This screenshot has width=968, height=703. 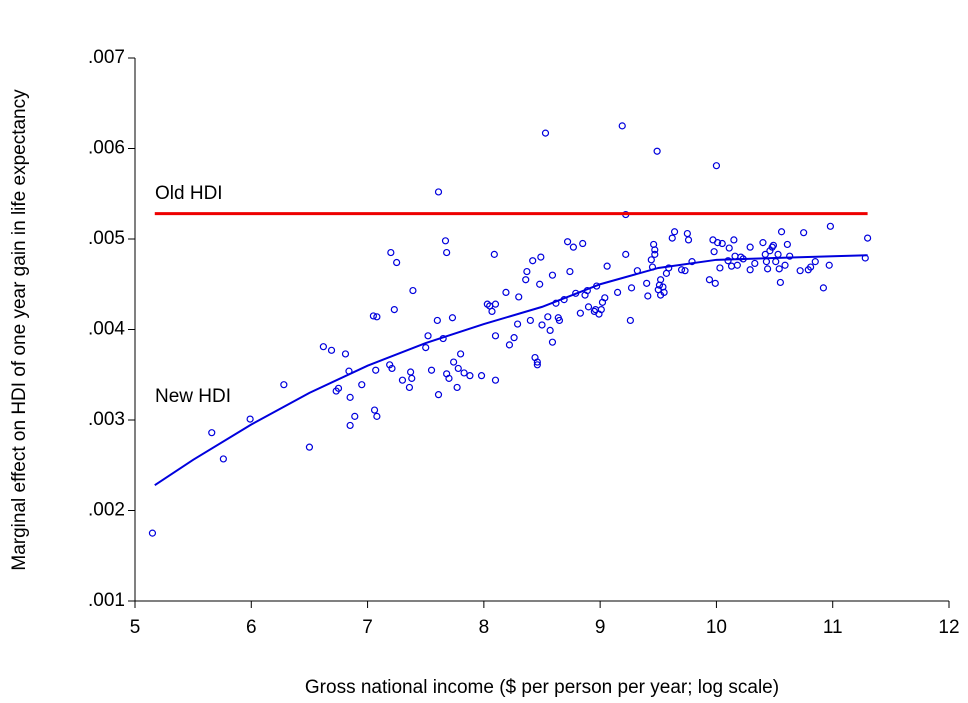 What do you see at coordinates (367, 627) in the screenshot?
I see `x-tick-label: 7` at bounding box center [367, 627].